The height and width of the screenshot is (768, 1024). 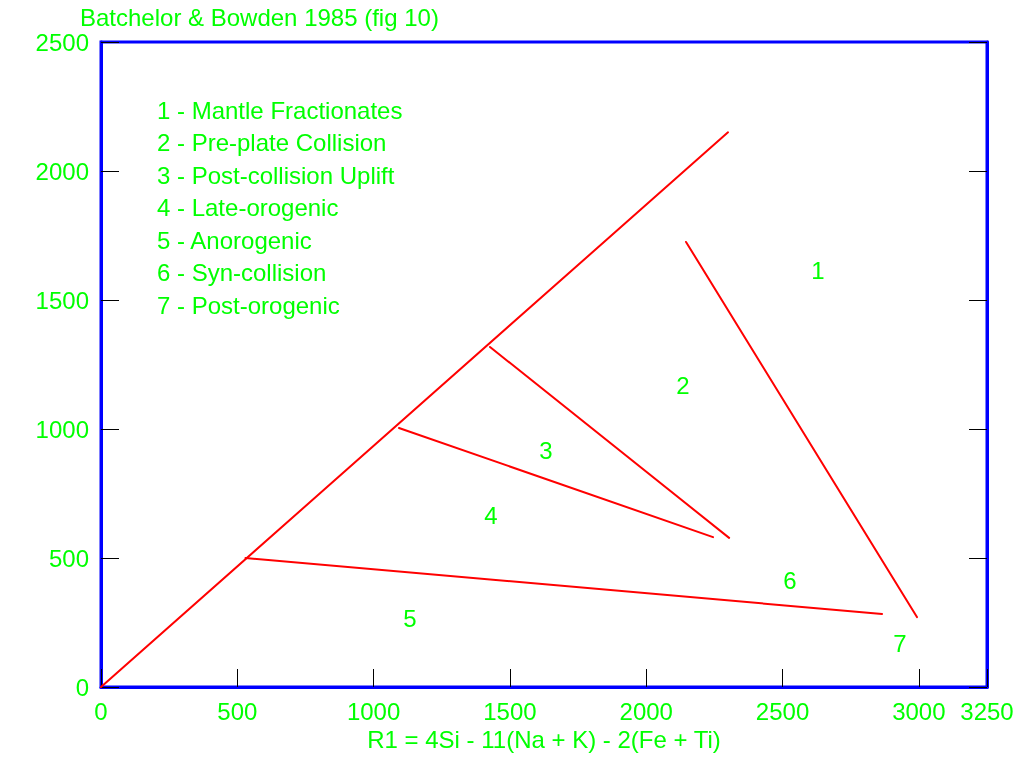 I want to click on x-tick-label: 1500, so click(x=510, y=711).